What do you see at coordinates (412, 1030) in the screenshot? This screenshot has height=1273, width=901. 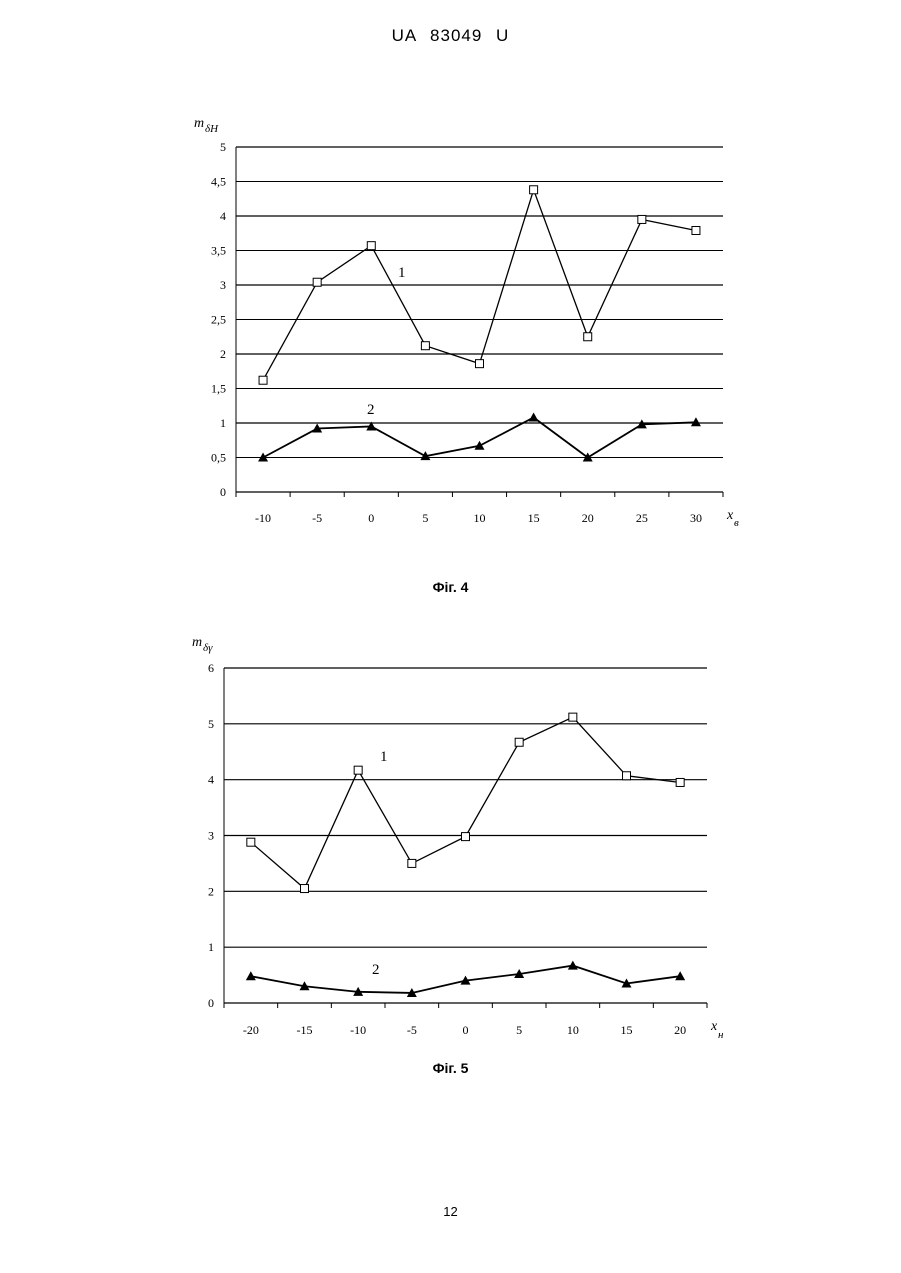 I see `x-tick-label: -5` at bounding box center [412, 1030].